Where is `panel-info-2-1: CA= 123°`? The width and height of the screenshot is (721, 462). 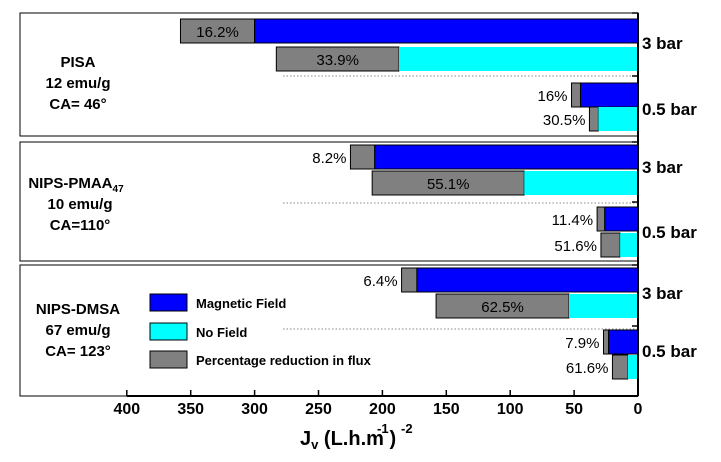
panel-info-2-1: CA= 123° is located at coordinates (78, 351).